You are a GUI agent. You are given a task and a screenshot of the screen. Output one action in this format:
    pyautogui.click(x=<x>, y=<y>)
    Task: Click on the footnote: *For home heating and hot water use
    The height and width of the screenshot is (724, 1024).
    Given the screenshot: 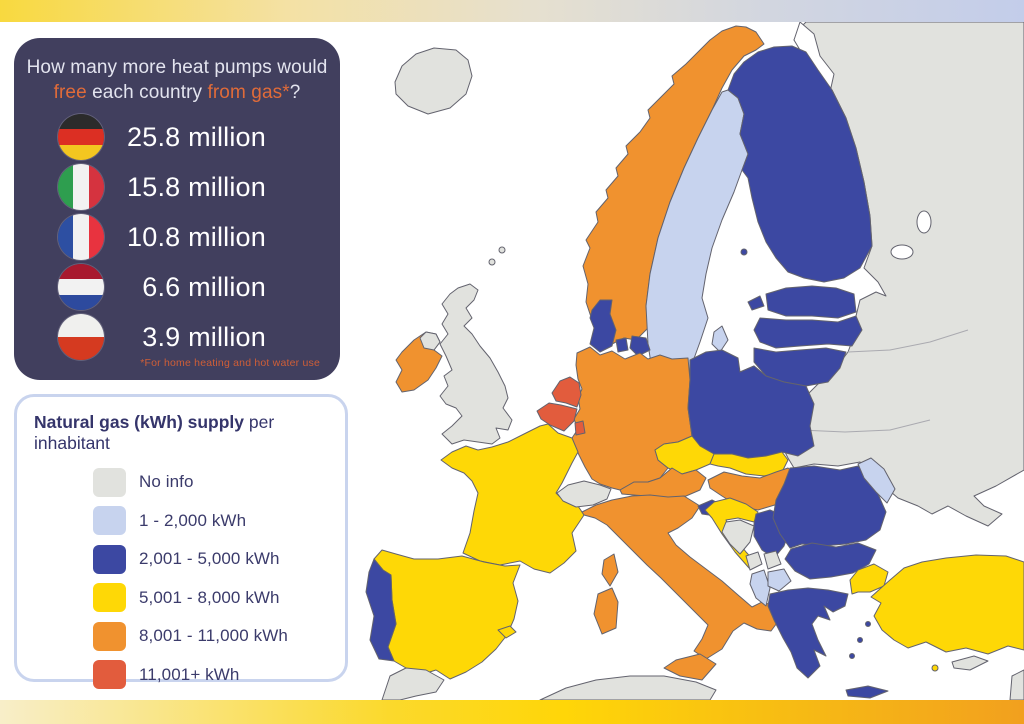 What is the action you would take?
    pyautogui.click(x=230, y=363)
    